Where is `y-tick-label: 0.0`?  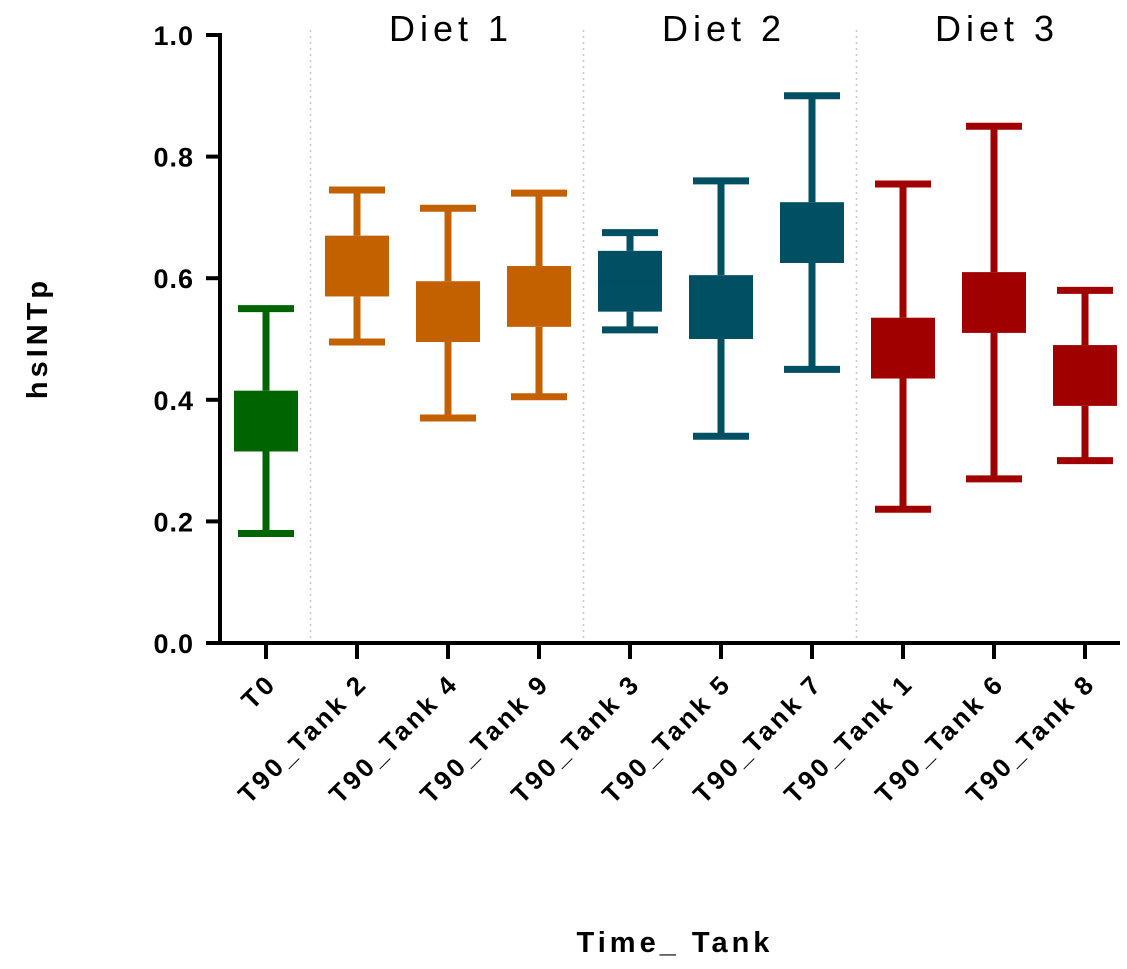 y-tick-label: 0.0 is located at coordinates (173, 644).